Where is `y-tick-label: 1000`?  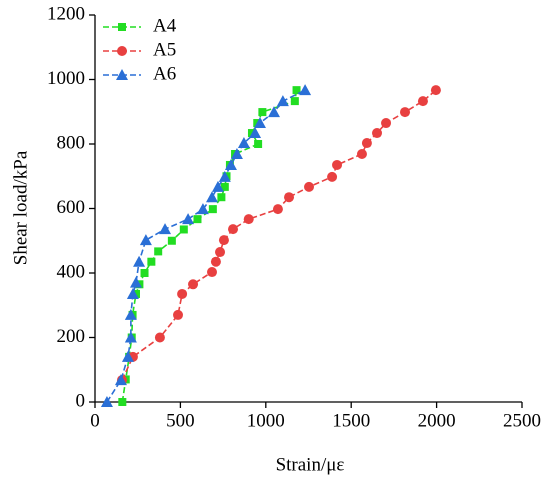 y-tick-label: 1000 is located at coordinates (66, 78).